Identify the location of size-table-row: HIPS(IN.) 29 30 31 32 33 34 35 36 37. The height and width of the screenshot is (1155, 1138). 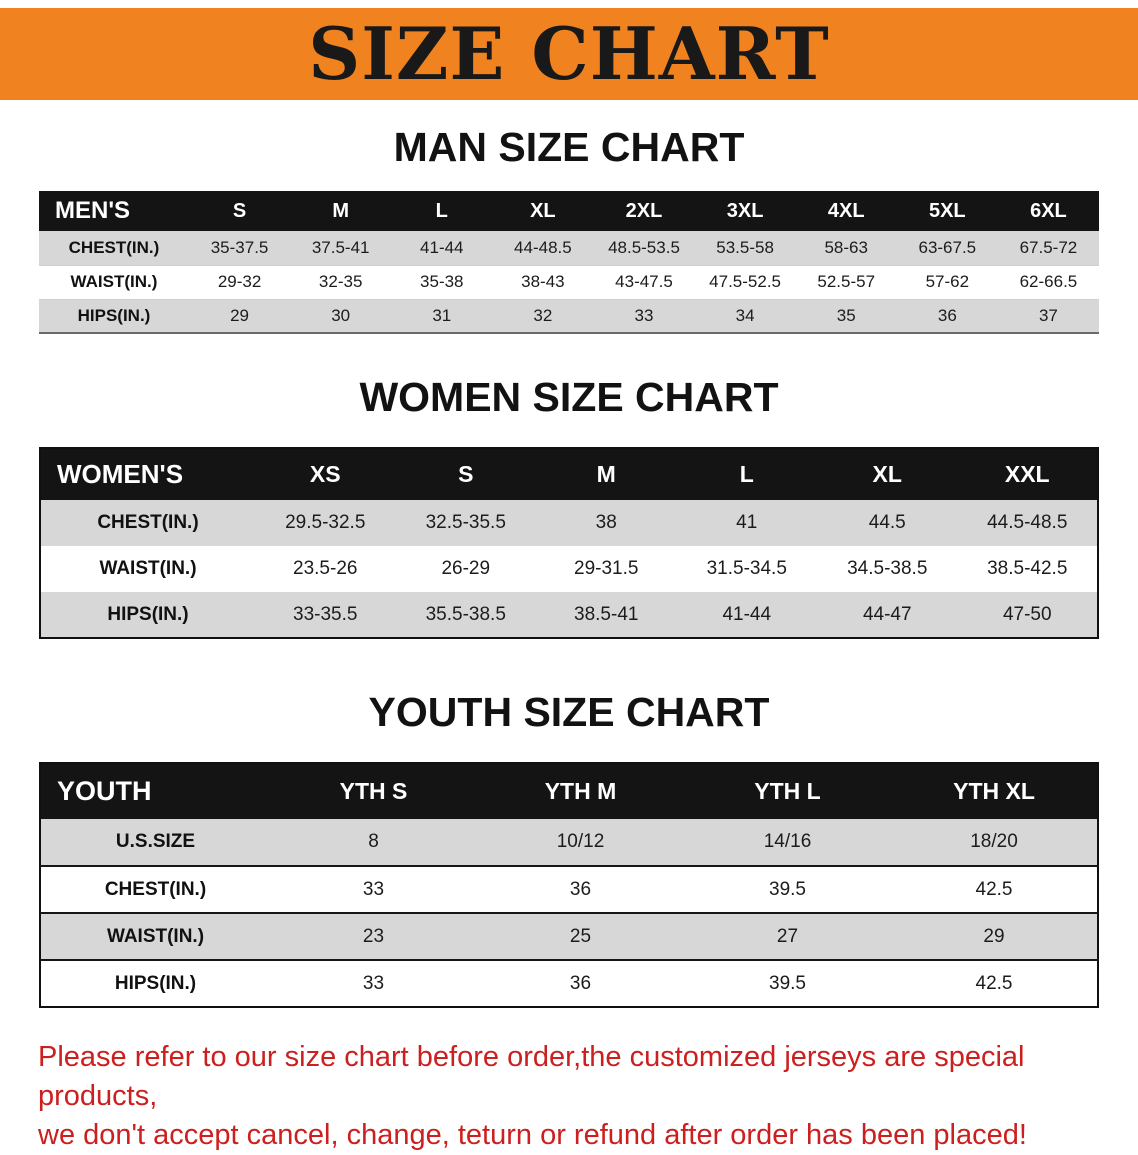
(569, 316).